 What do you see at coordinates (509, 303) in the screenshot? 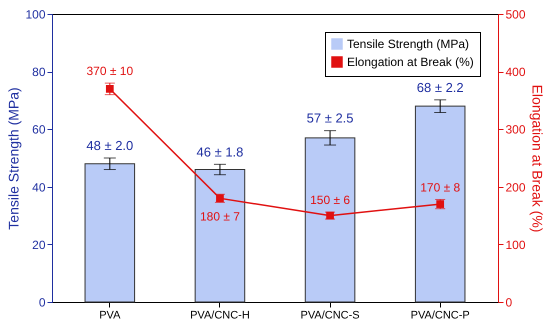
I see `y2-tick-label: 0` at bounding box center [509, 303].